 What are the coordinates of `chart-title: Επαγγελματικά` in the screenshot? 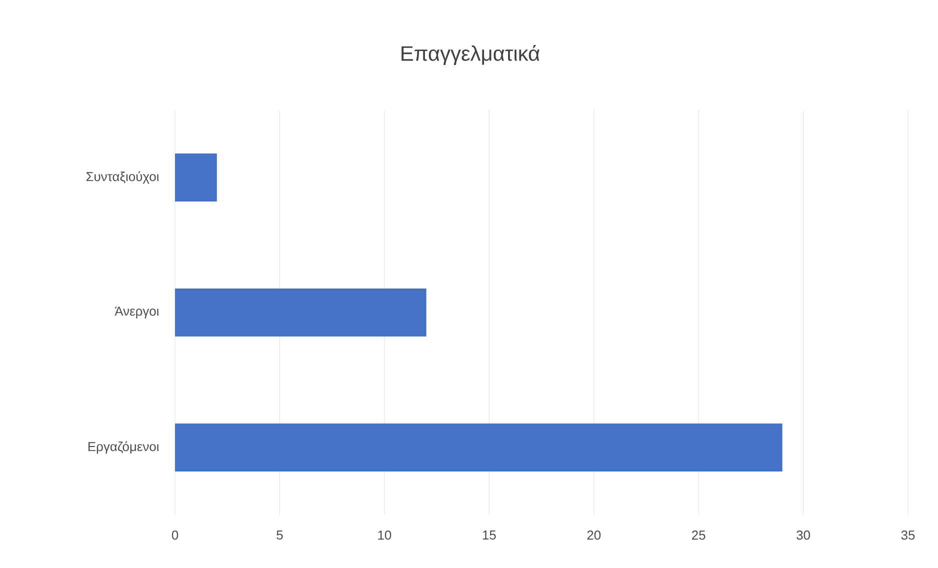 It's located at (471, 55).